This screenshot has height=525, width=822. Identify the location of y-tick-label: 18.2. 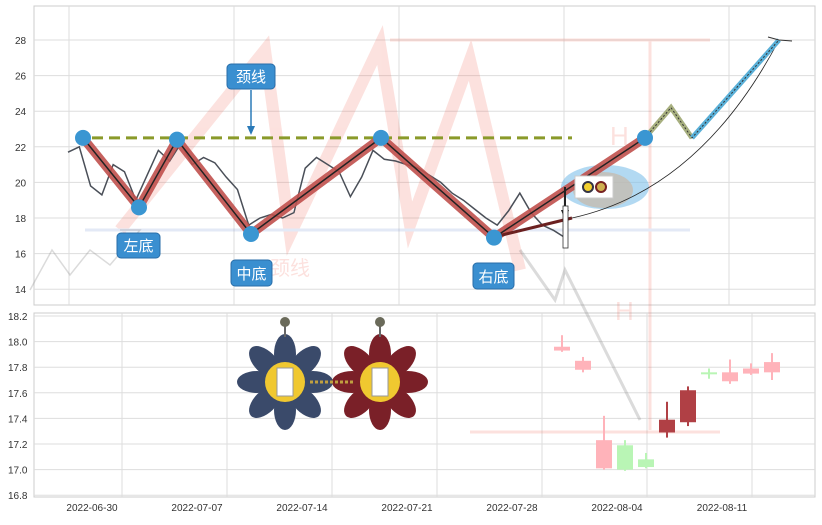
(18, 317).